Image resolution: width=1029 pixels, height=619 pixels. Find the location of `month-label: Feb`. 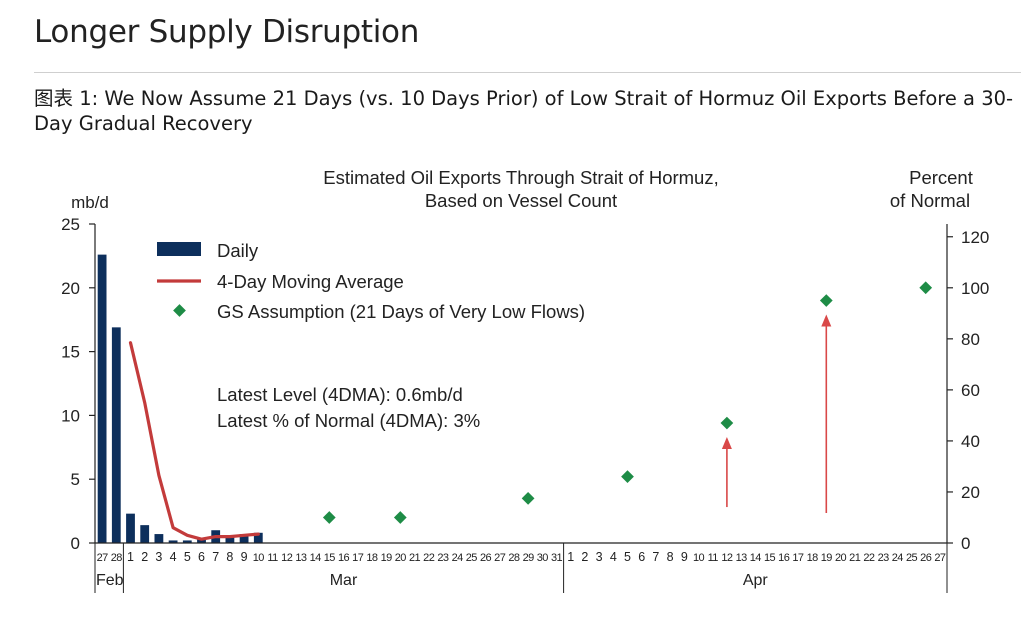

month-label: Feb is located at coordinates (110, 580).